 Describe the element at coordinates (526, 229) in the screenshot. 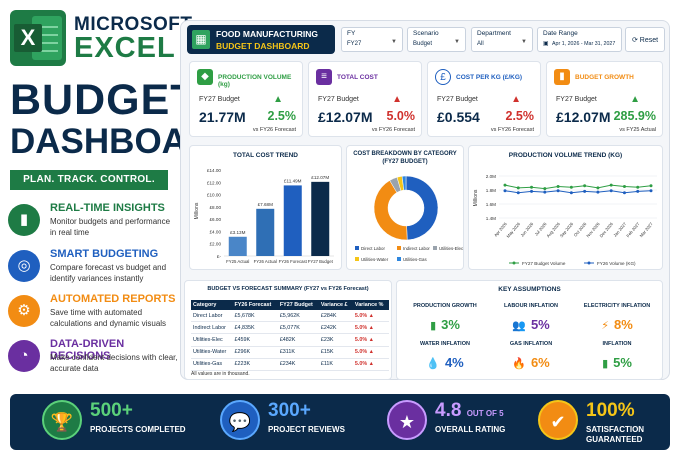

I see `x-tick-label: Jun 2026` at that location.